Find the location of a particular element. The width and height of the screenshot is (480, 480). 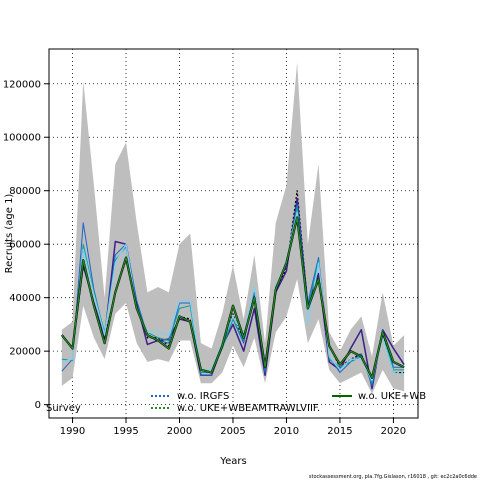

y-tick-label: 0 is located at coordinates (38, 405).